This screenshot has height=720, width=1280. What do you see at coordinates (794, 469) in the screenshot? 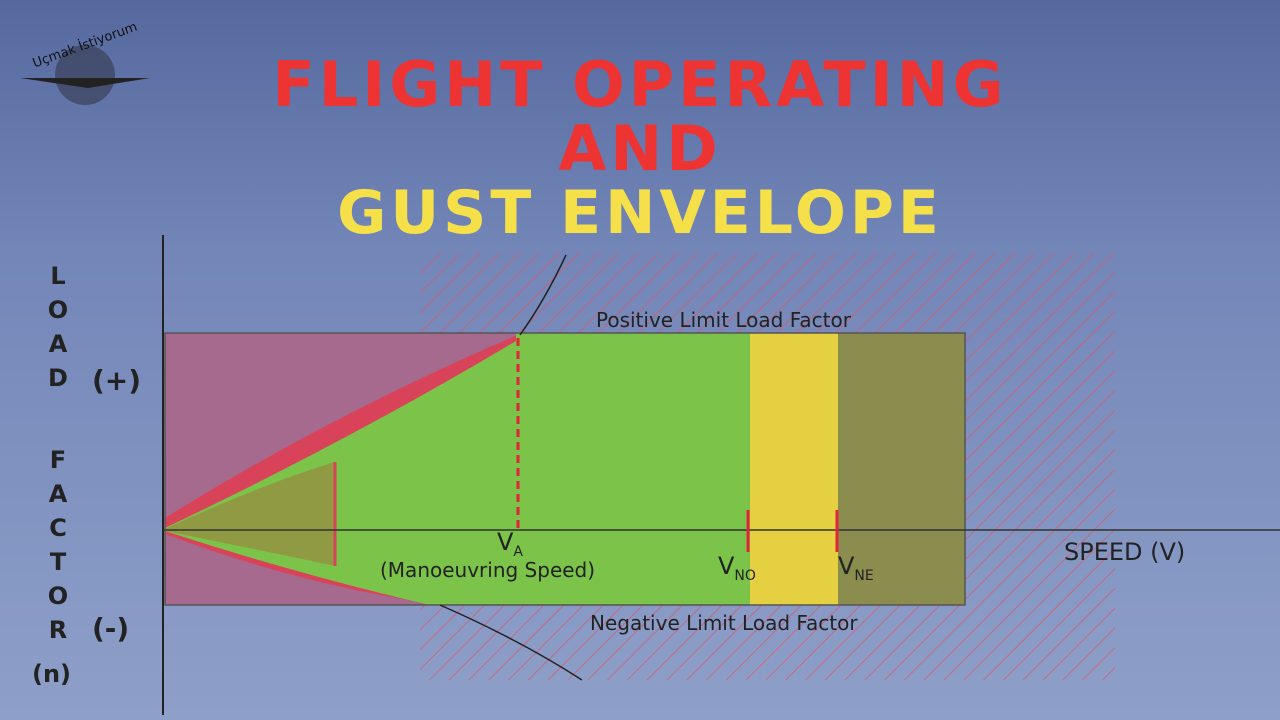
I see `yellow-region` at bounding box center [794, 469].